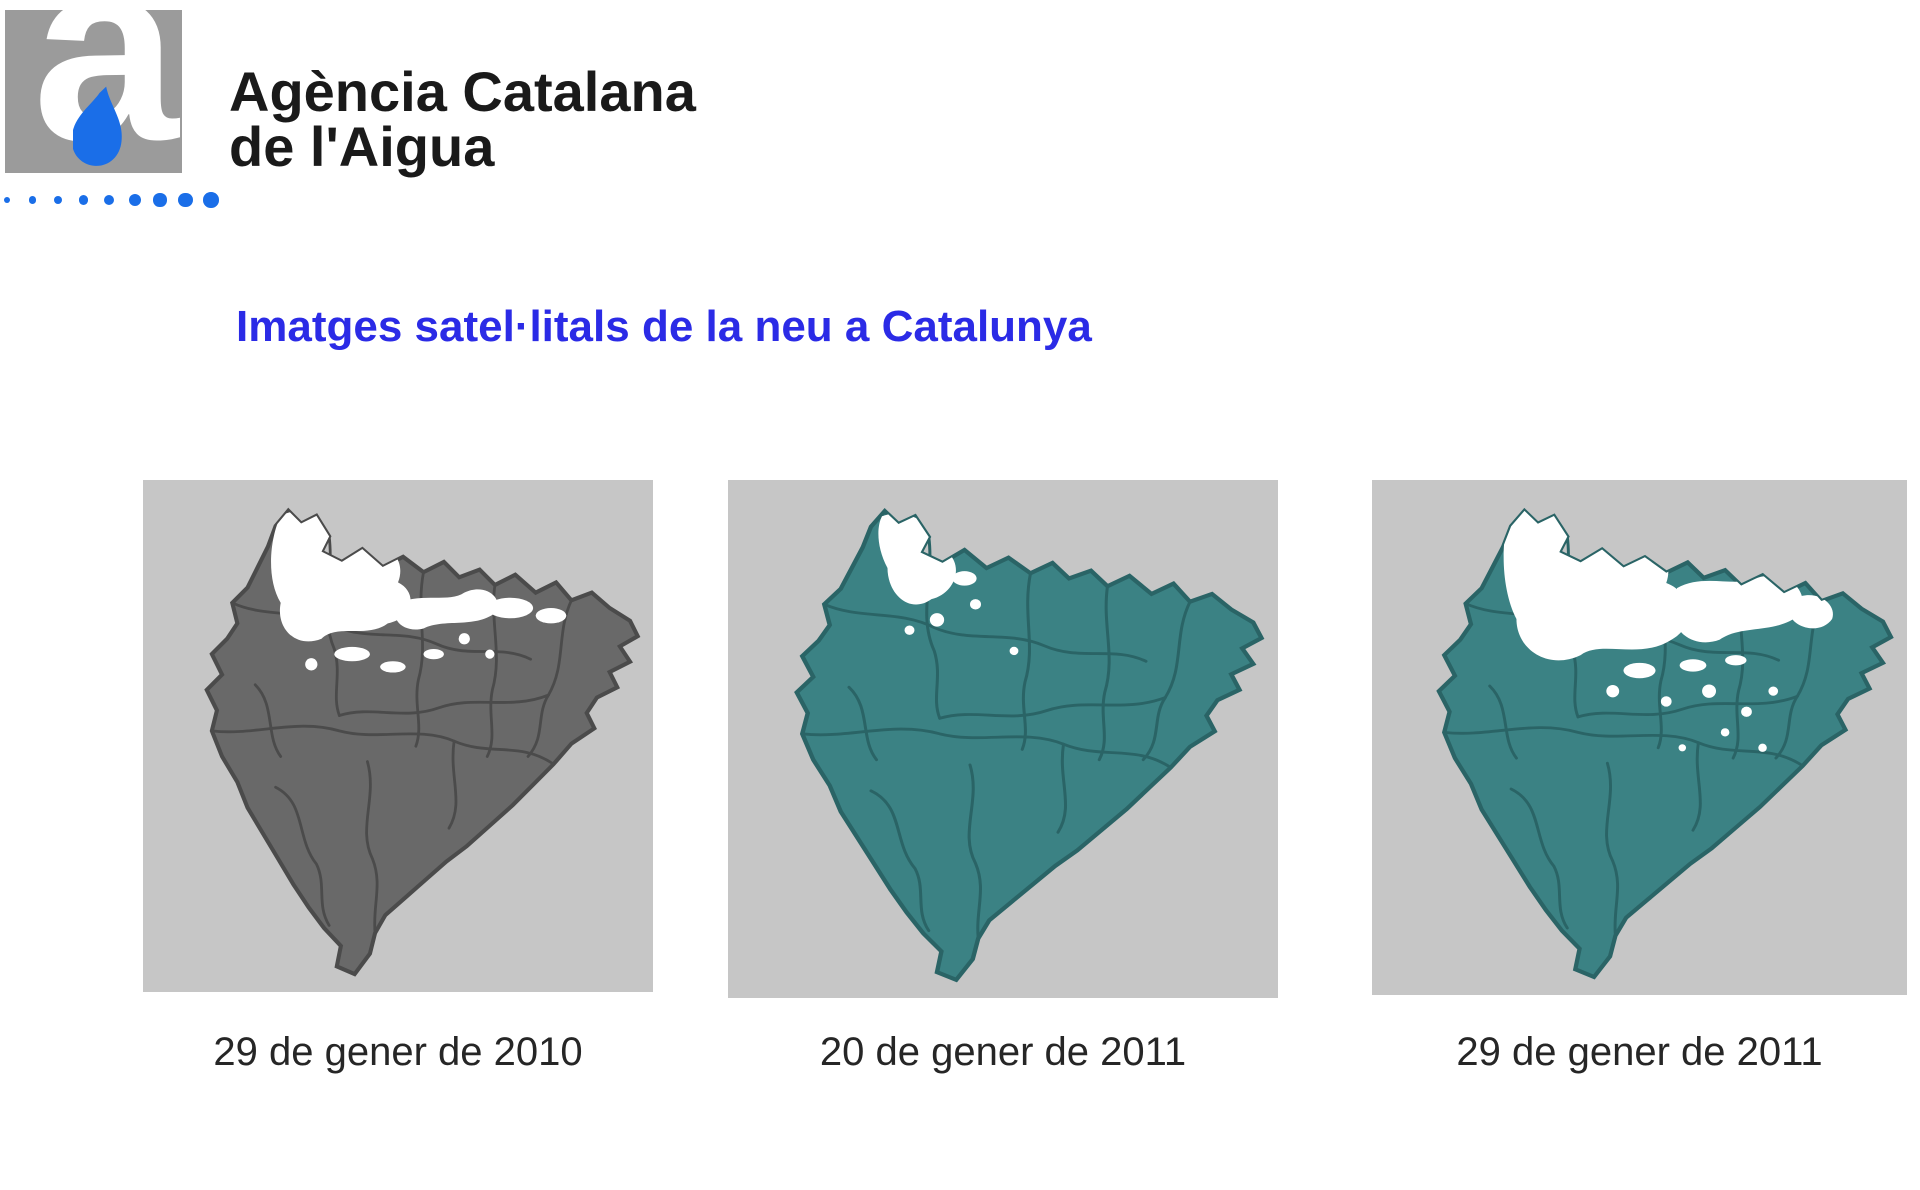 The image size is (1920, 1190). What do you see at coordinates (419, 591) in the screenshot?
I see `snow-cover` at bounding box center [419, 591].